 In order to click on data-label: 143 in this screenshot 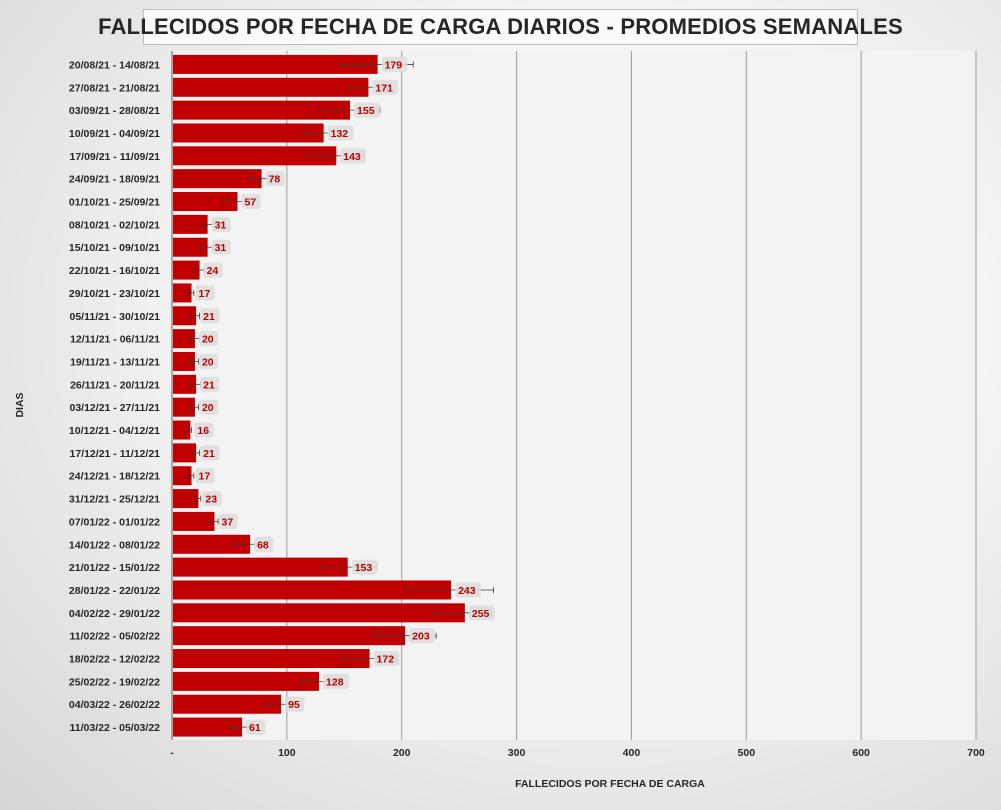, I will do `click(352, 157)`.